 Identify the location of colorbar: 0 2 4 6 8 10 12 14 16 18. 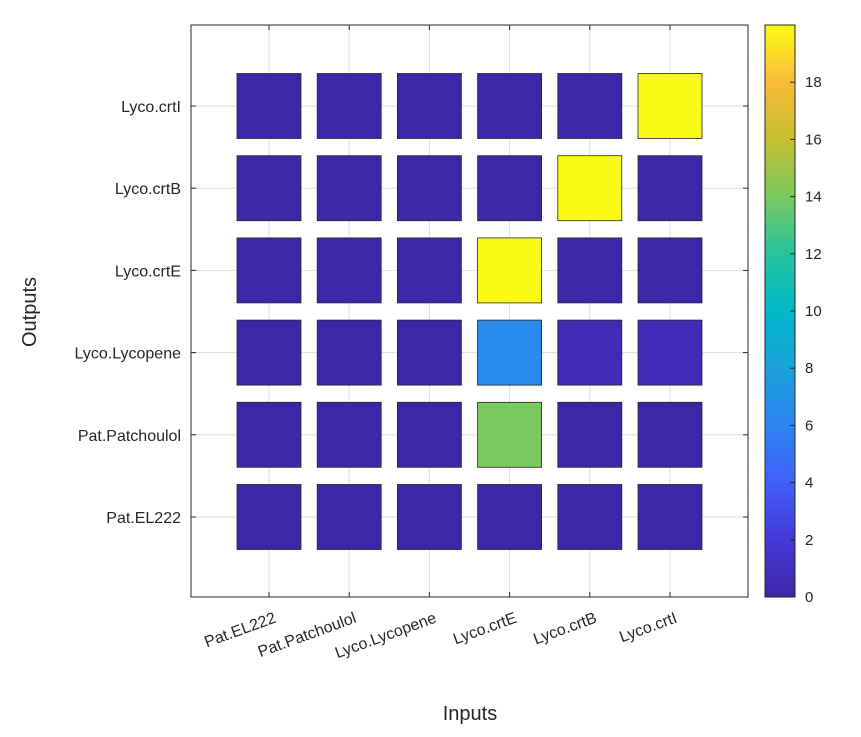
(793, 315).